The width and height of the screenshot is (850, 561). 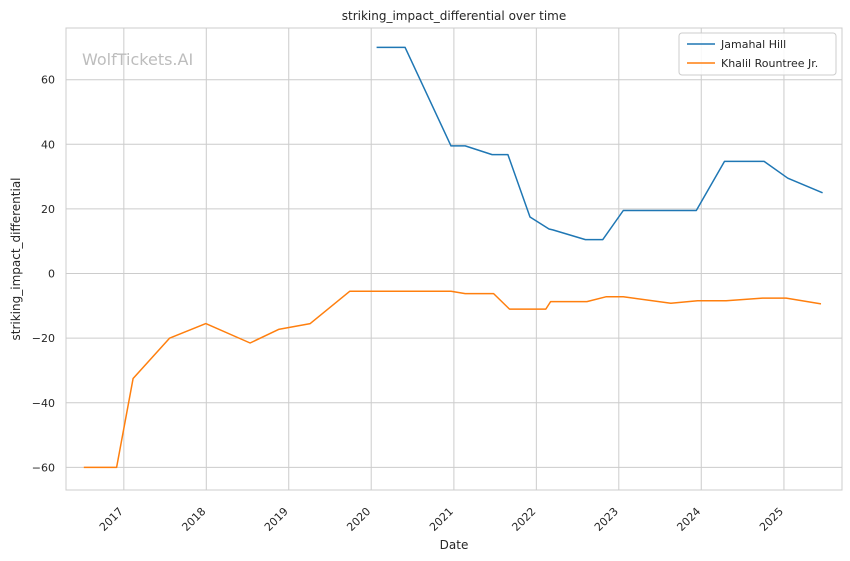 I want to click on legend: Jamahal Hill Khalil Rountree Jr., so click(x=757, y=54).